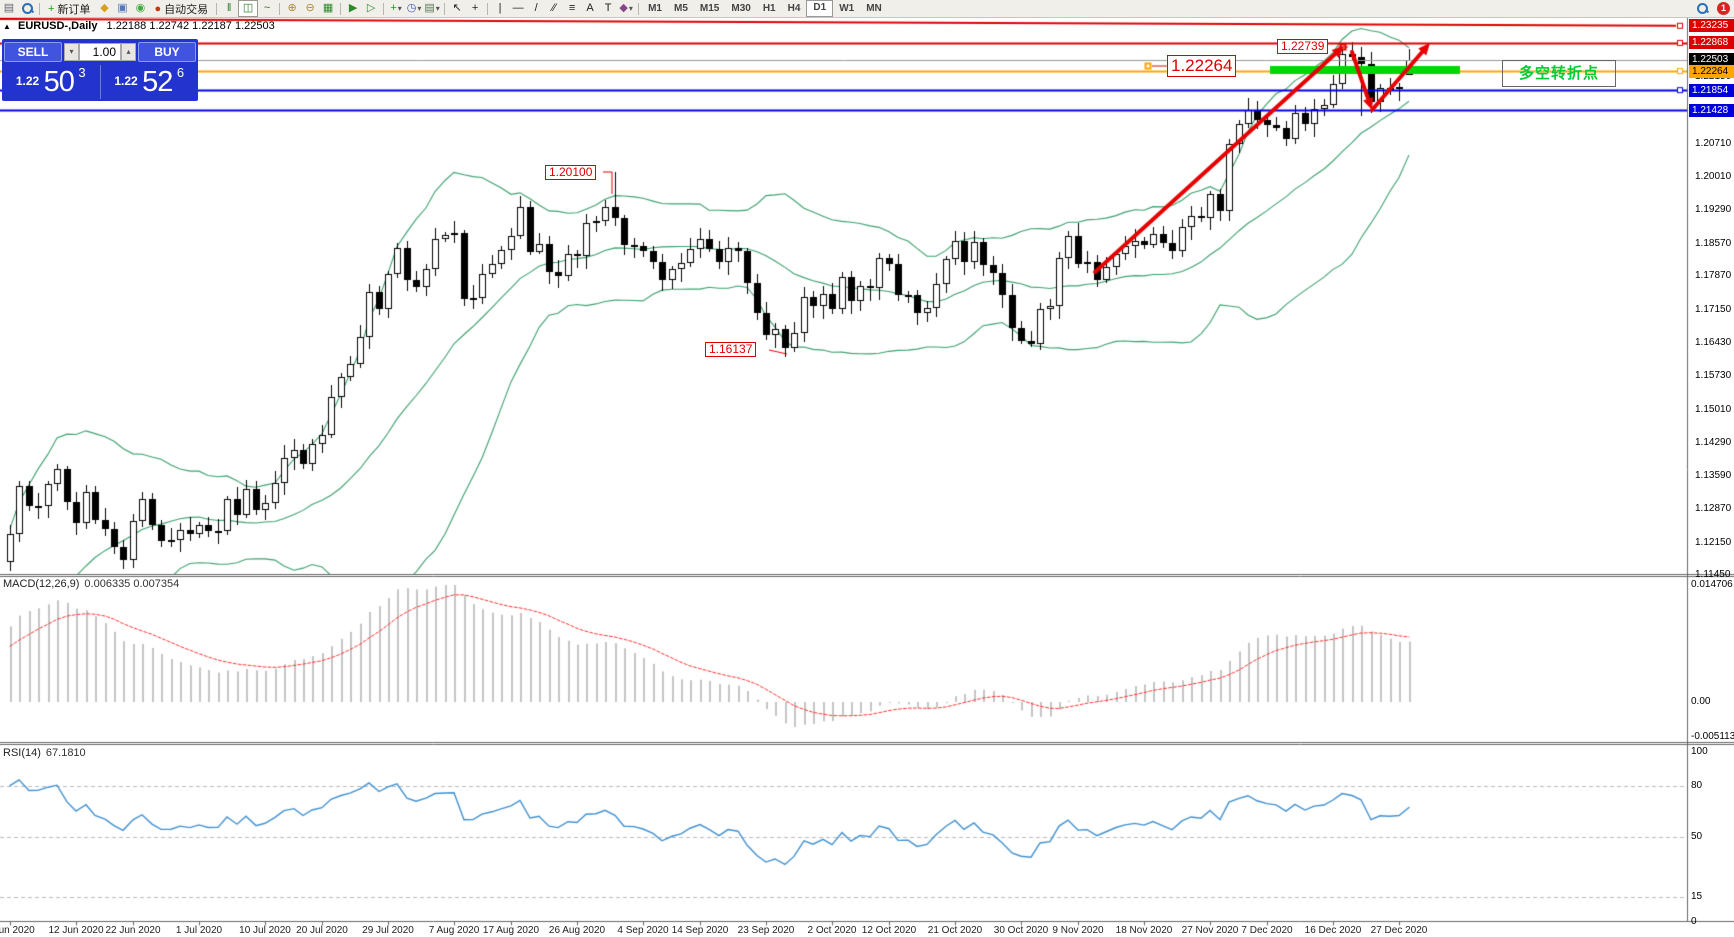 The height and width of the screenshot is (937, 1734). What do you see at coordinates (518, 8) in the screenshot?
I see `hline-icon: —` at bounding box center [518, 8].